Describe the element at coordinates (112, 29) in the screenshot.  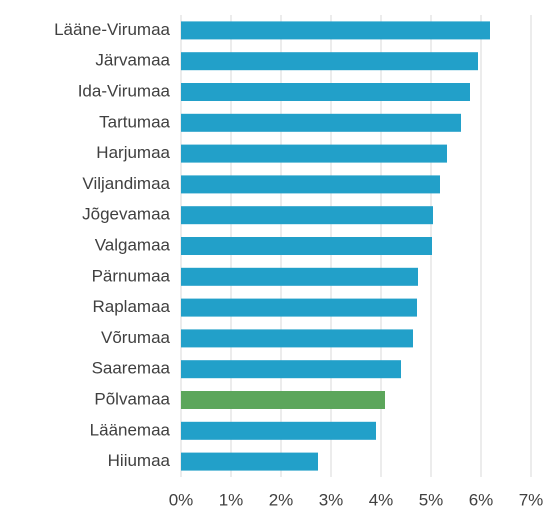
I see `y-tick-label: Lääne-Virumaa` at that location.